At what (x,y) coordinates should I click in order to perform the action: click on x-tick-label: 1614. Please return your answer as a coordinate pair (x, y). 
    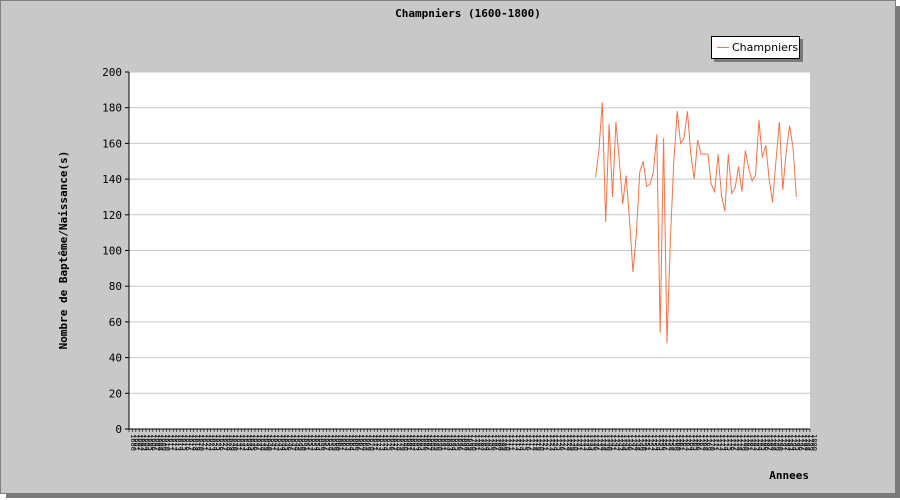
    Looking at the image, I should click on (181, 442).